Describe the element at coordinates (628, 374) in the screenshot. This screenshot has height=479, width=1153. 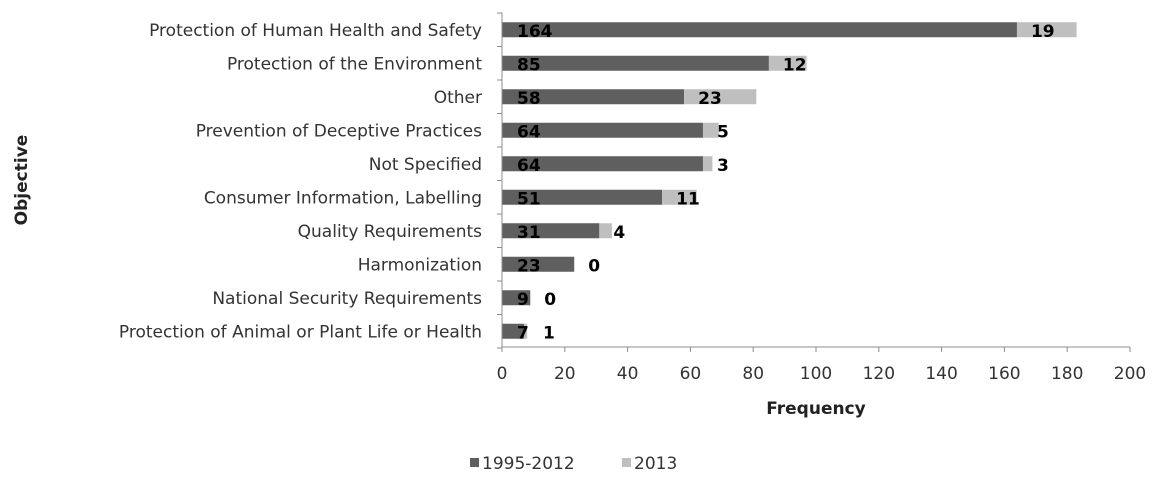
I see `x-tick-label: 40` at that location.